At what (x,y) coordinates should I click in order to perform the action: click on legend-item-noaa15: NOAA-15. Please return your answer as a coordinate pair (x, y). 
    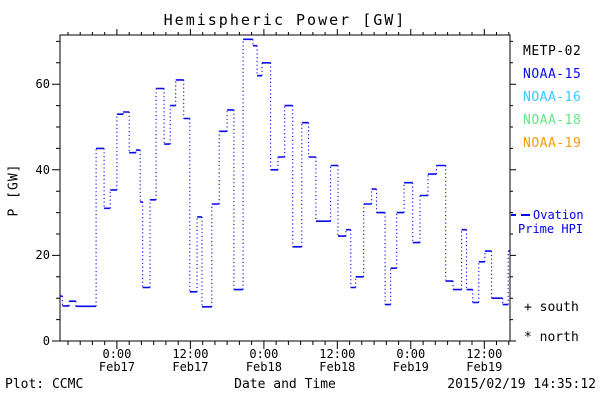
    Looking at the image, I should click on (552, 74).